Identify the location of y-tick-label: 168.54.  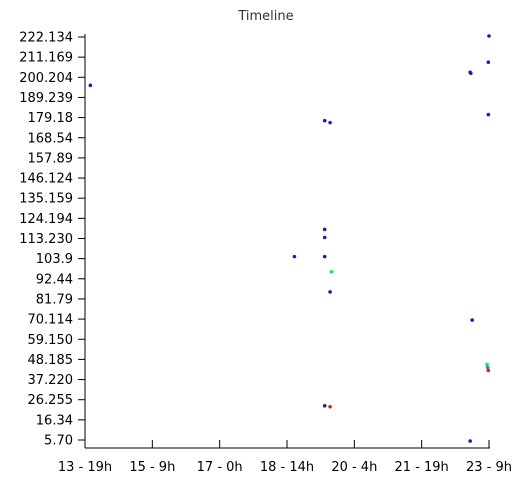
(51, 138).